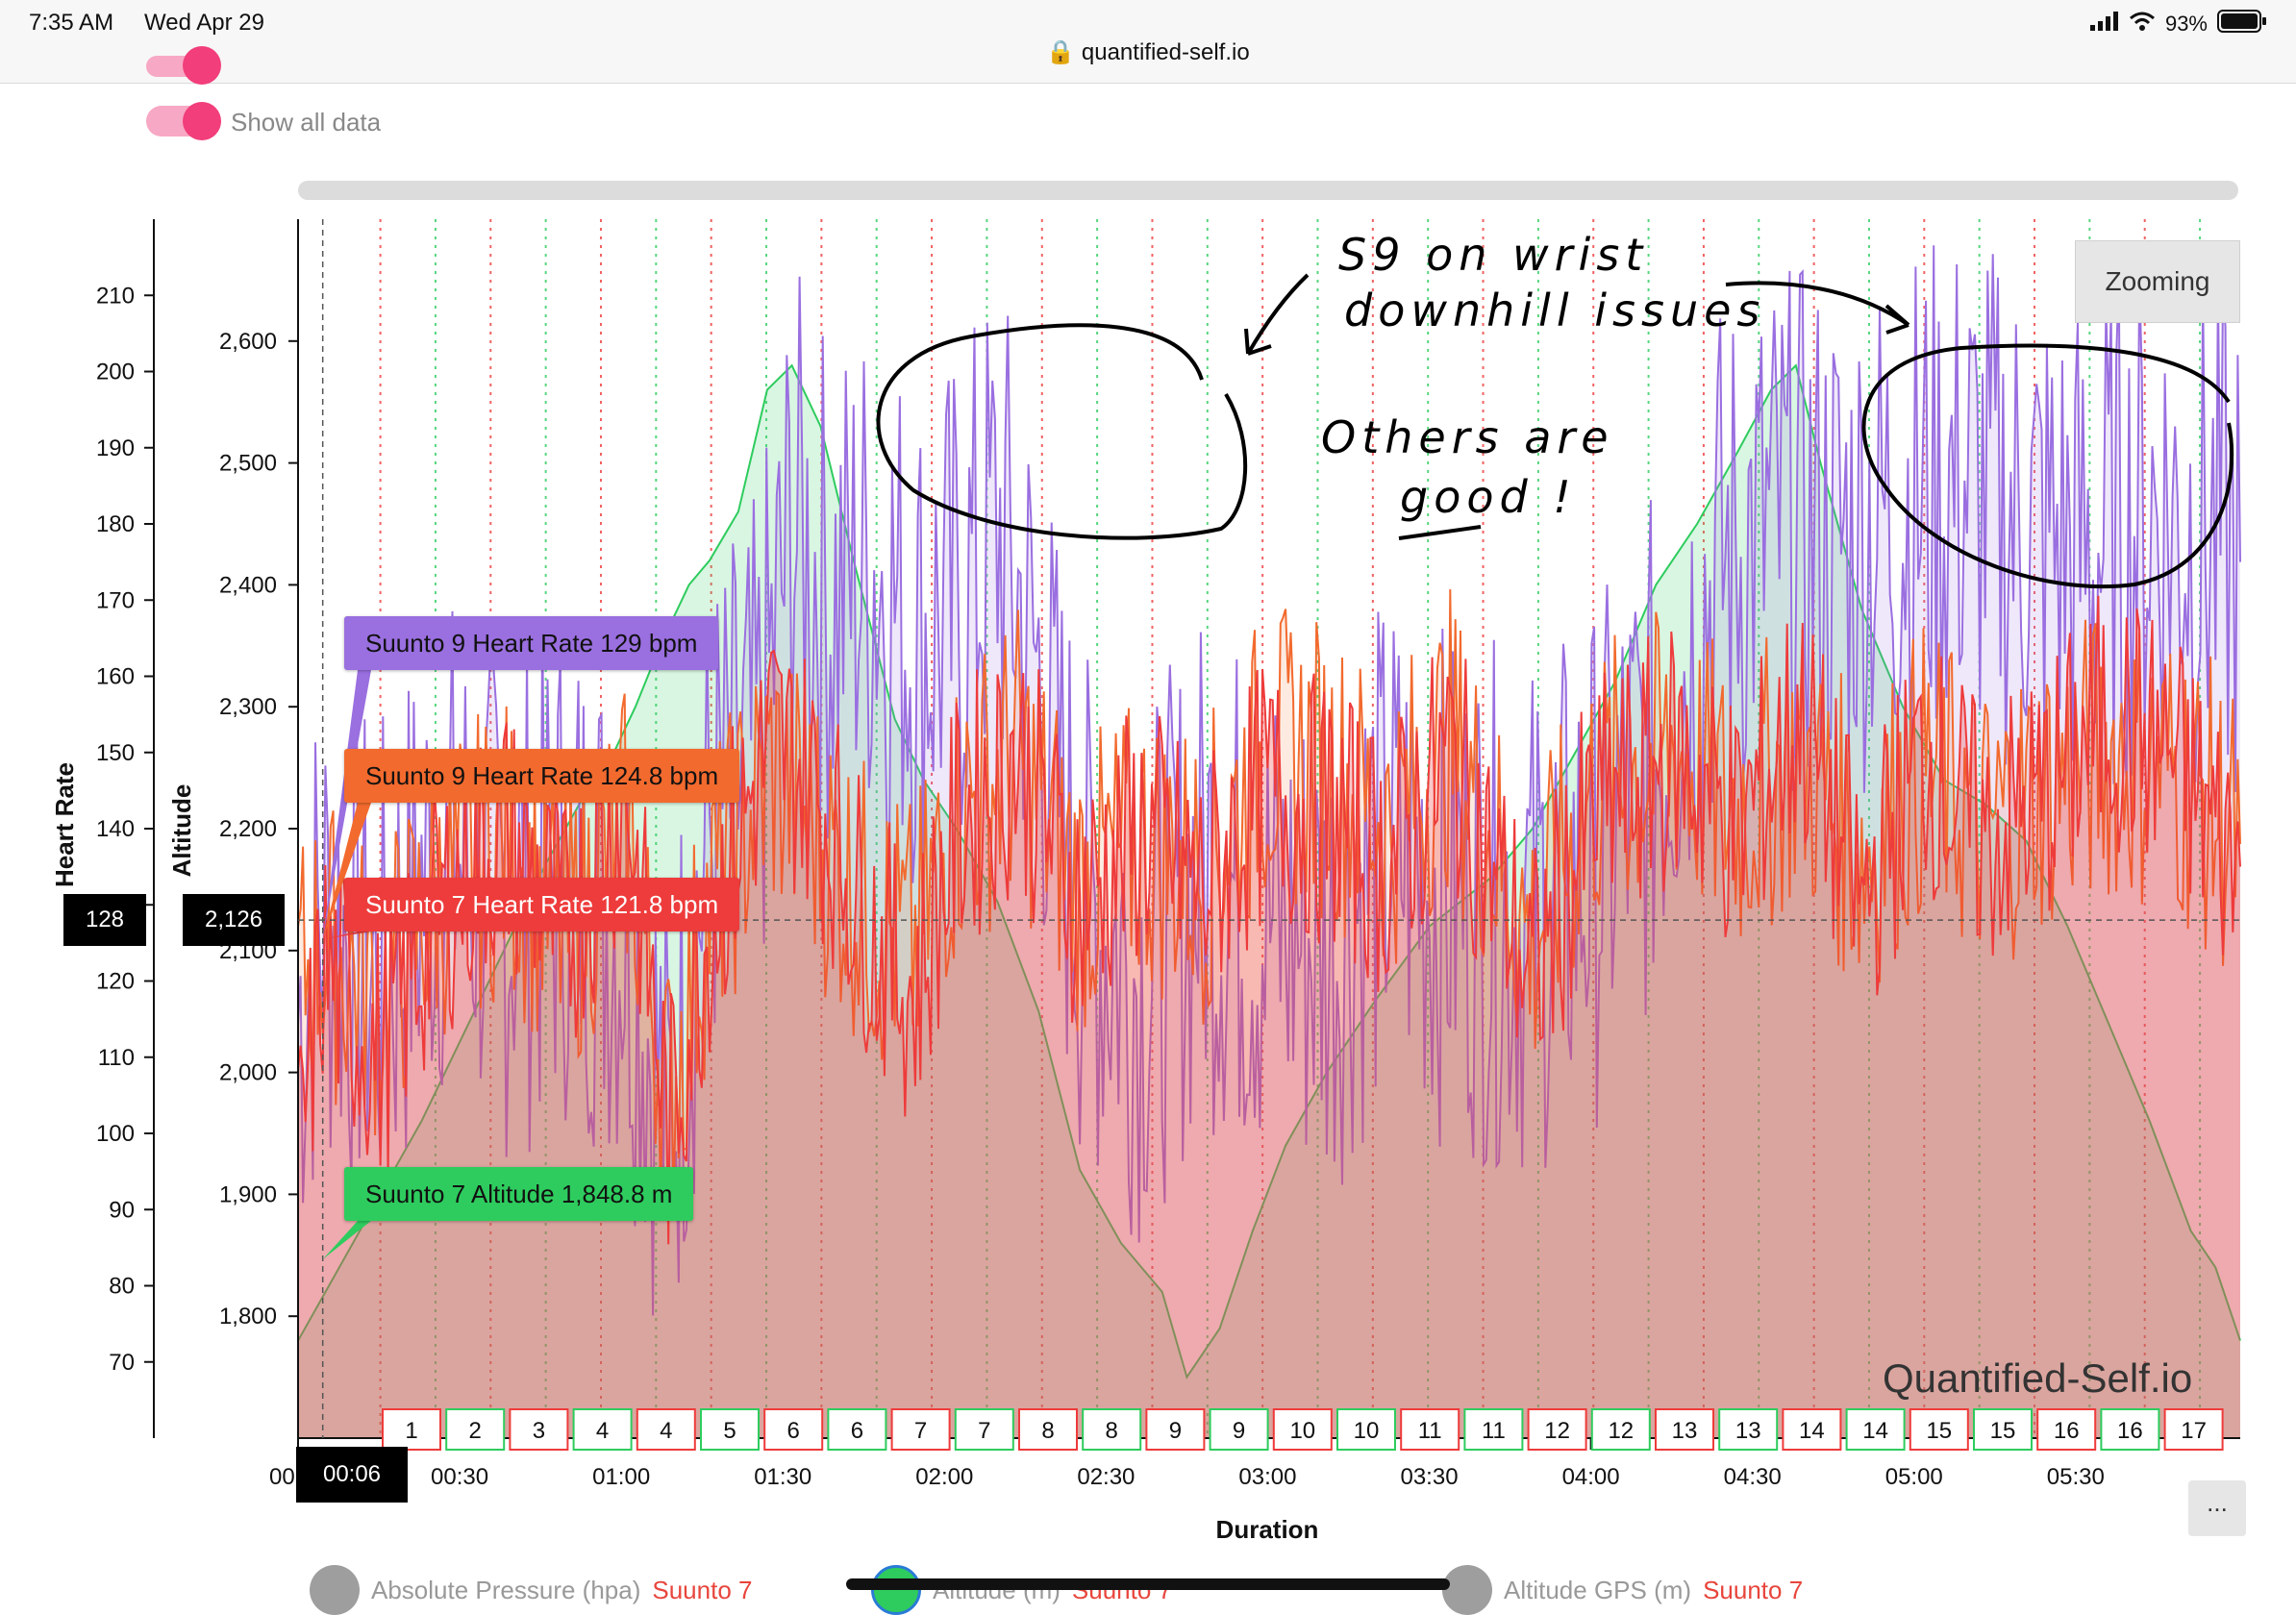  I want to click on annotation-arrow-right, so click(1817, 308).